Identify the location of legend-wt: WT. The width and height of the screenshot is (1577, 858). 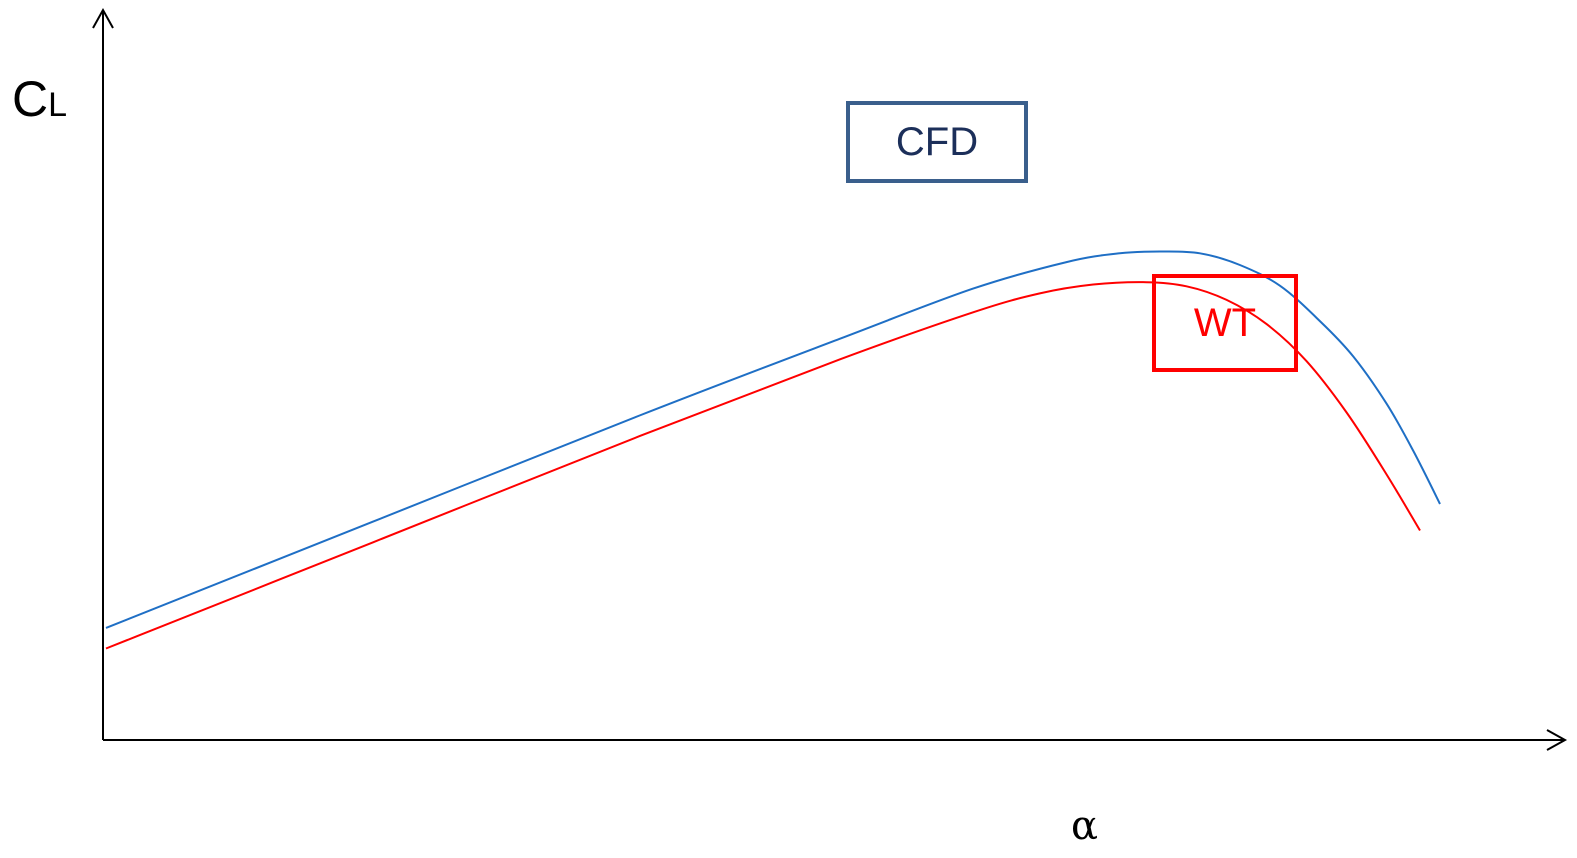
(1225, 323).